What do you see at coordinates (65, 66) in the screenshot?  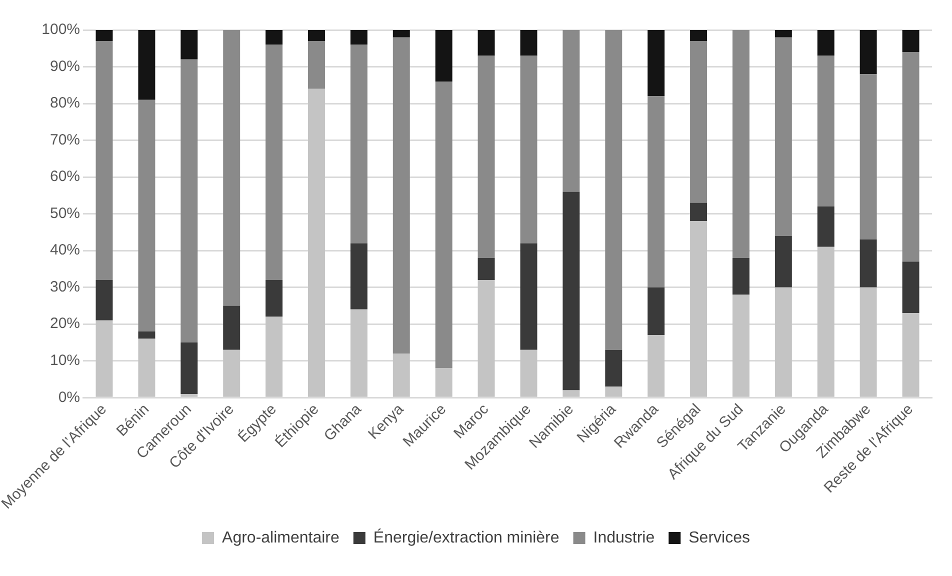 I see `y-tick-label: 90%` at bounding box center [65, 66].